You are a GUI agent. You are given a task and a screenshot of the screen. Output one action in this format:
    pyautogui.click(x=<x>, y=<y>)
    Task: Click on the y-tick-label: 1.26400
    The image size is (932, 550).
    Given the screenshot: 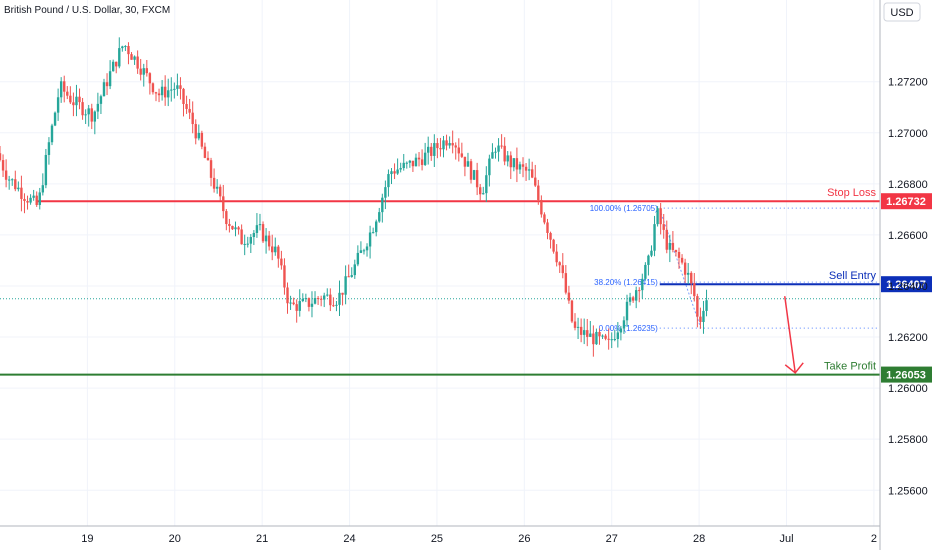 What is the action you would take?
    pyautogui.click(x=908, y=287)
    